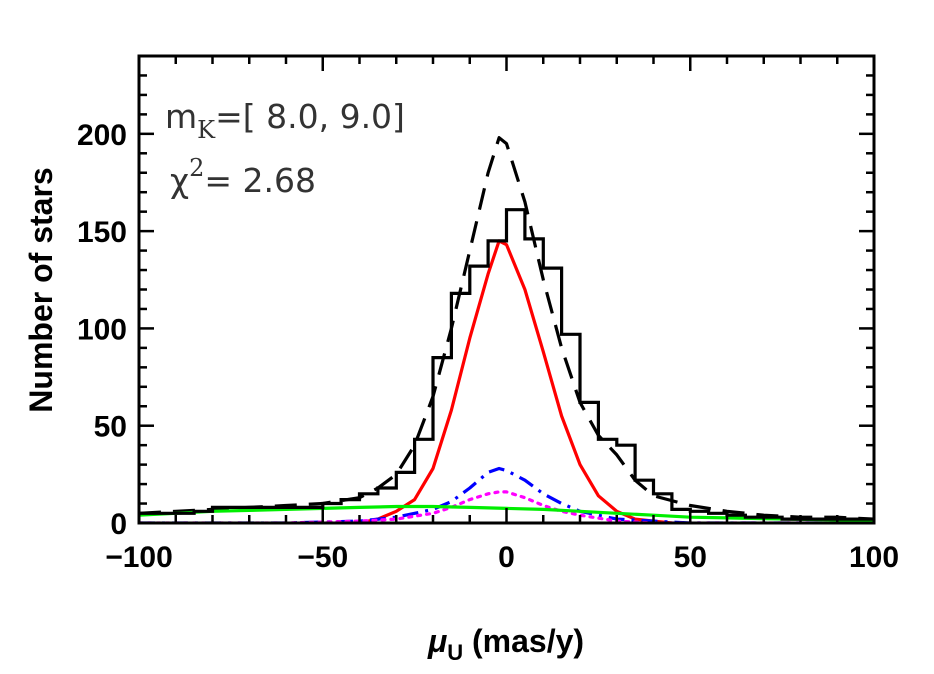 This screenshot has width=934, height=674. What do you see at coordinates (118, 524) in the screenshot?
I see `y-tick-label: 0` at bounding box center [118, 524].